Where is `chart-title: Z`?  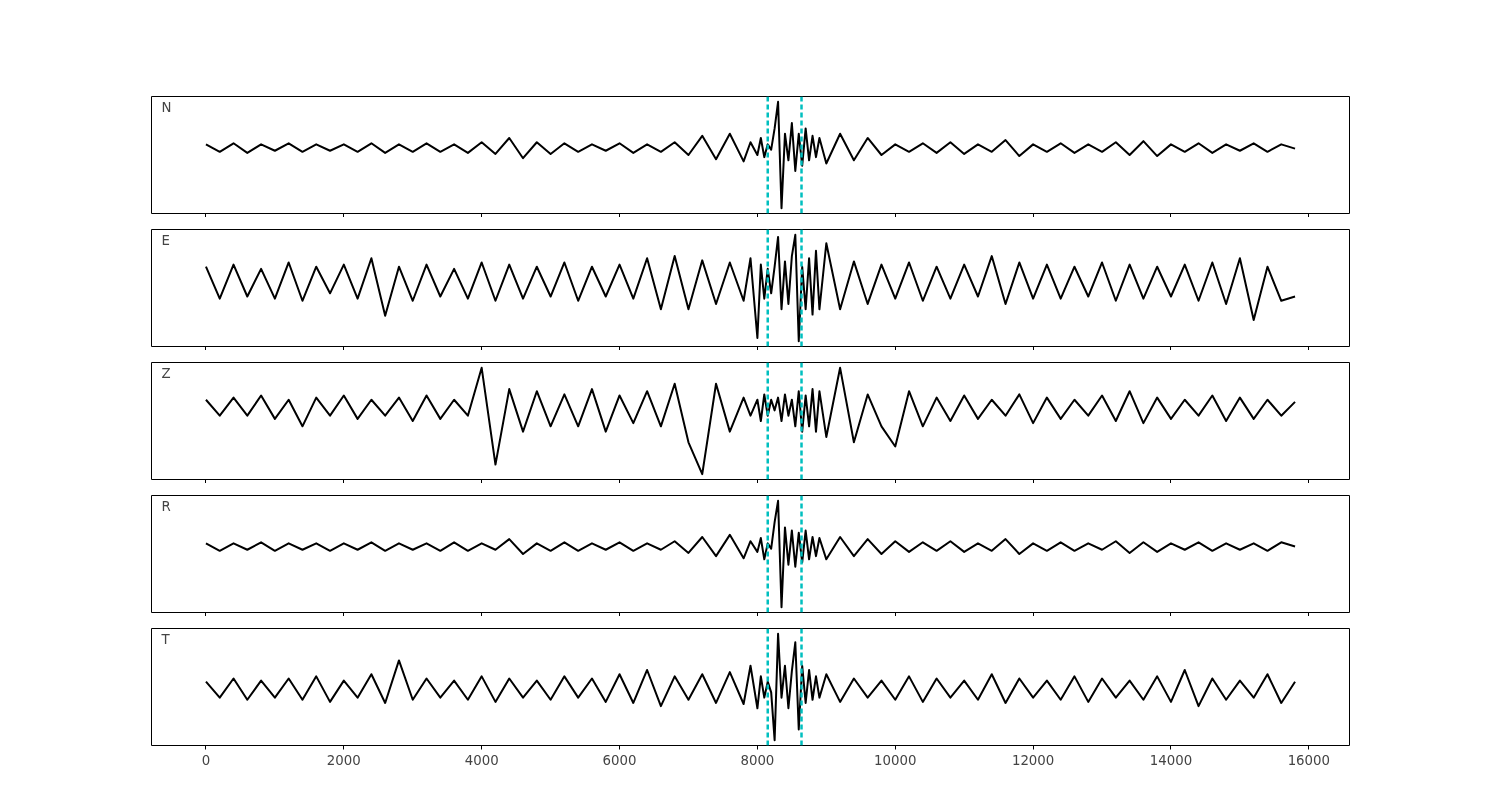 chart-title: Z is located at coordinates (166, 373).